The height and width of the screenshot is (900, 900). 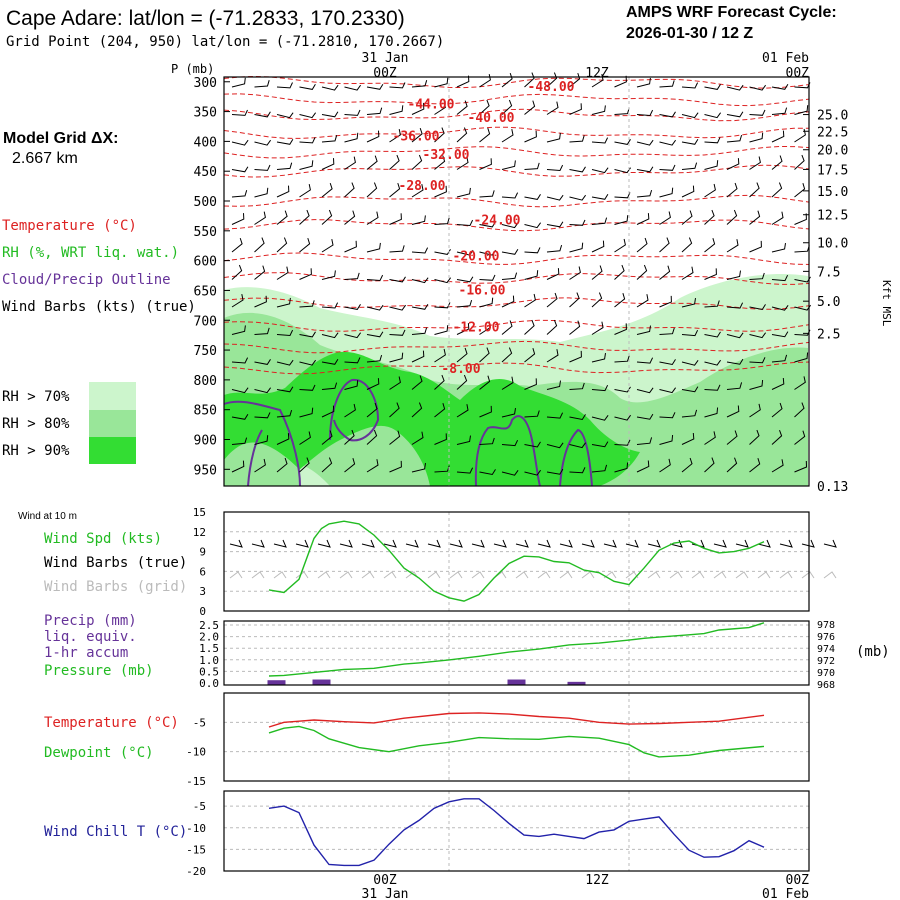 What do you see at coordinates (111, 723) in the screenshot?
I see `temperature-label: Temperature (°C)` at bounding box center [111, 723].